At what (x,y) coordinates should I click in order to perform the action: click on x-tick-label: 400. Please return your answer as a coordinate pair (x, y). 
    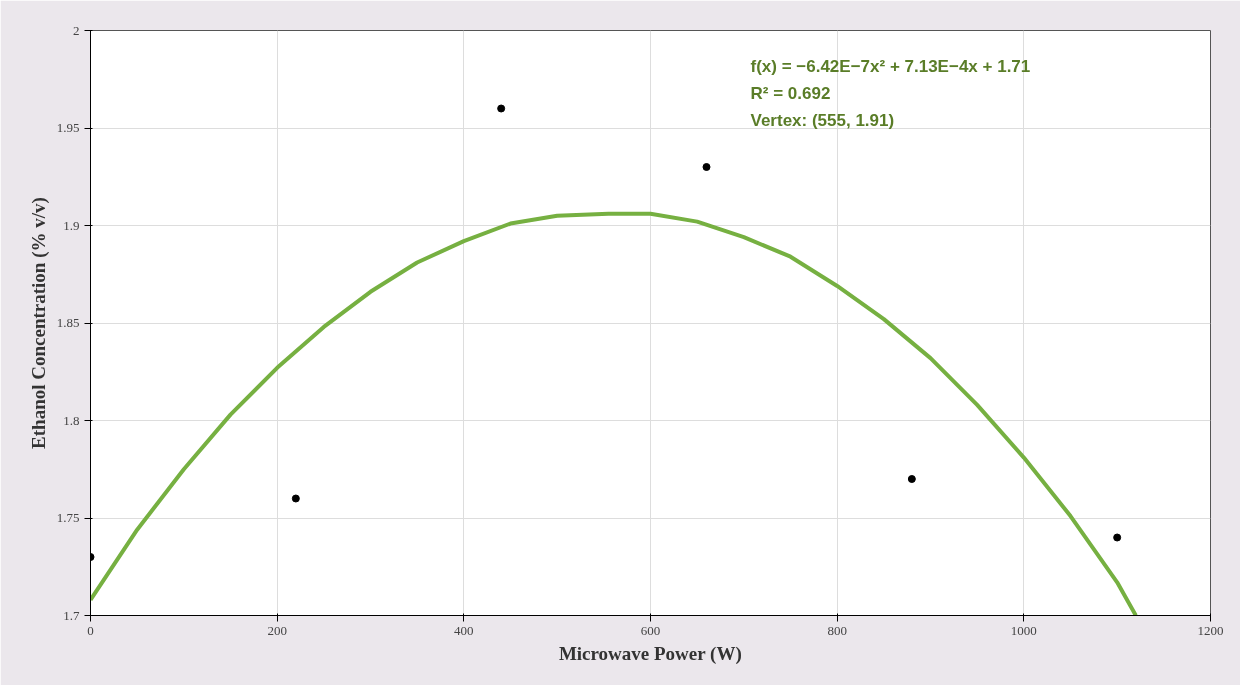
    Looking at the image, I should click on (464, 630).